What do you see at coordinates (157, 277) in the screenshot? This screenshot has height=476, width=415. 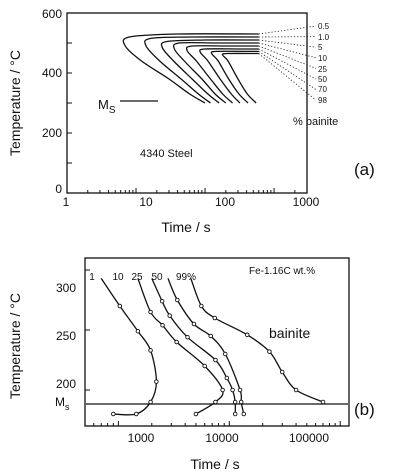 I see `curve-label: 50` at bounding box center [157, 277].